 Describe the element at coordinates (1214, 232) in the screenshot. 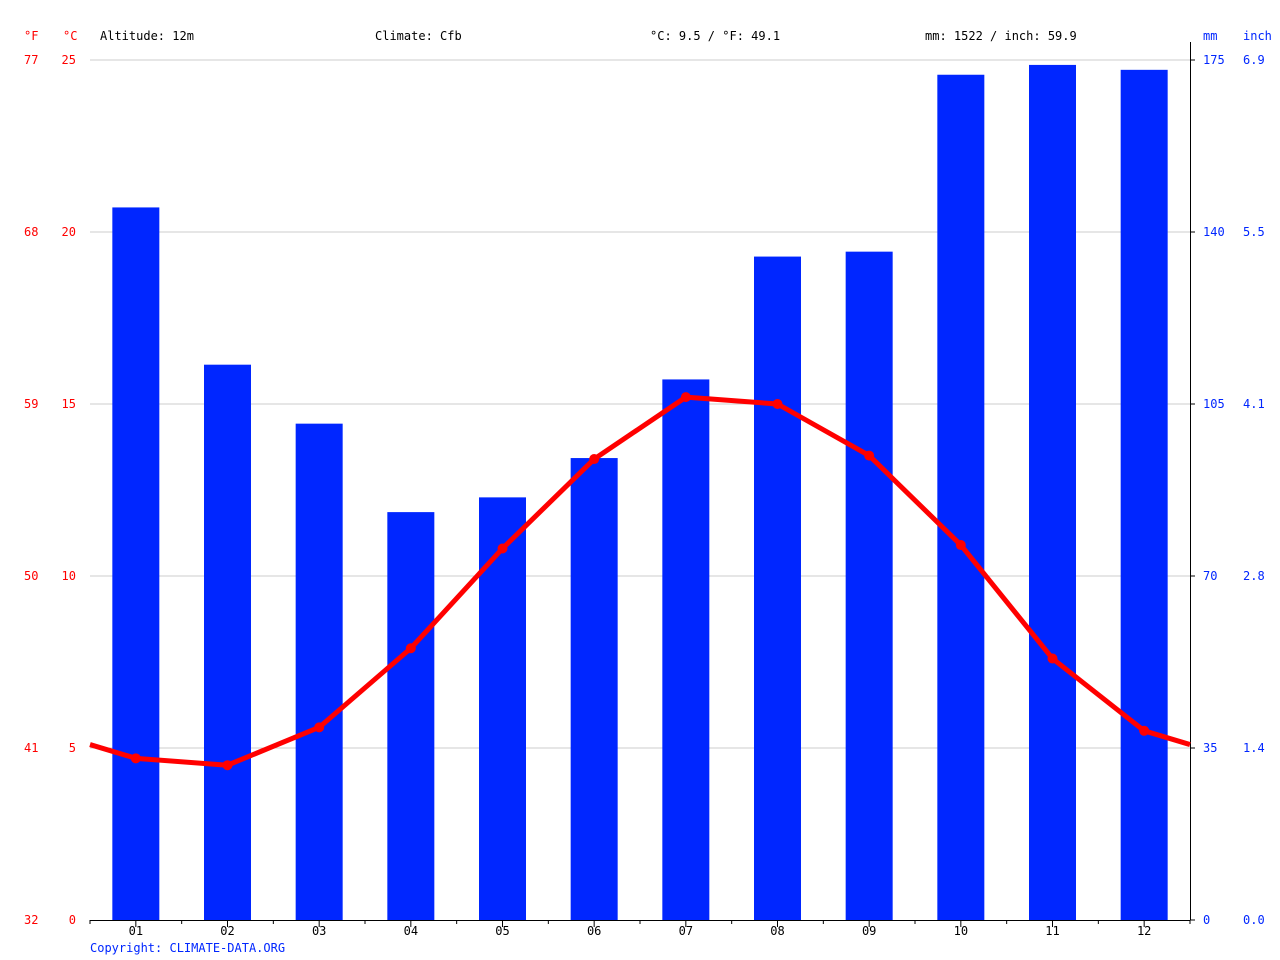

I see `mm-tick-label: 140` at that location.